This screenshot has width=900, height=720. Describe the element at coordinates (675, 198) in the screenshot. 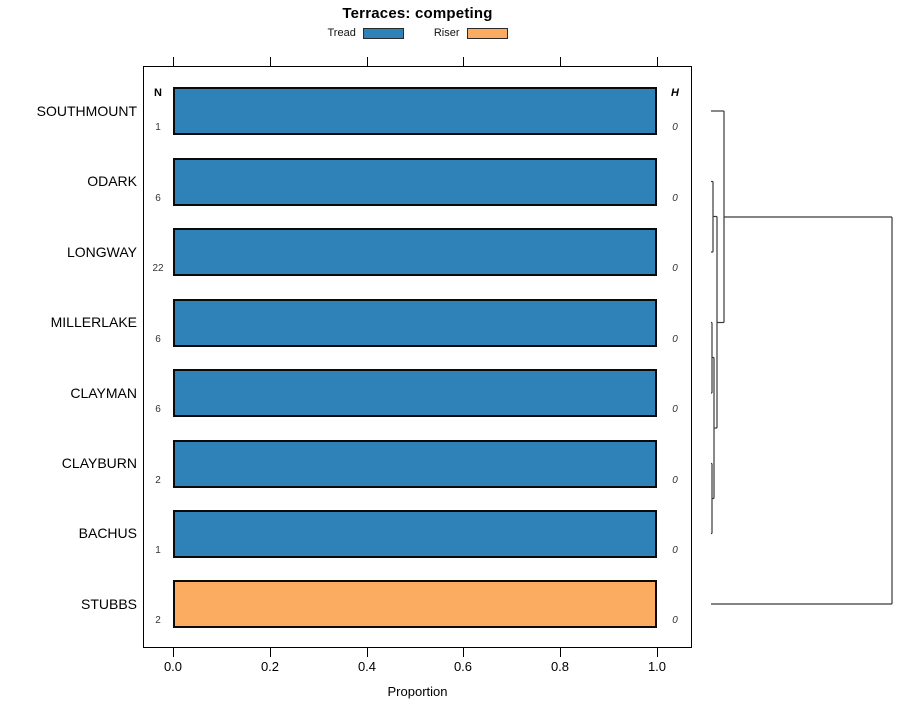

I see `h-value-odark: 0` at that location.